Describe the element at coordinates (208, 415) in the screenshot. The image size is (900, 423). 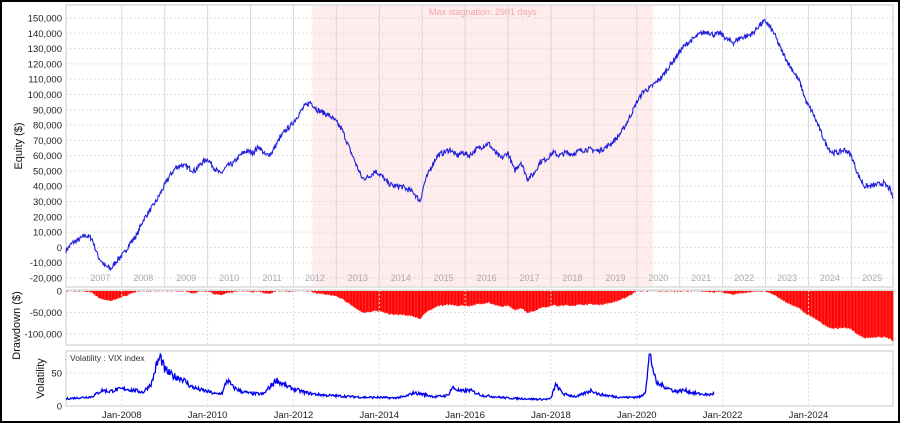
I see `x-tick-label: Jan-2010` at that location.